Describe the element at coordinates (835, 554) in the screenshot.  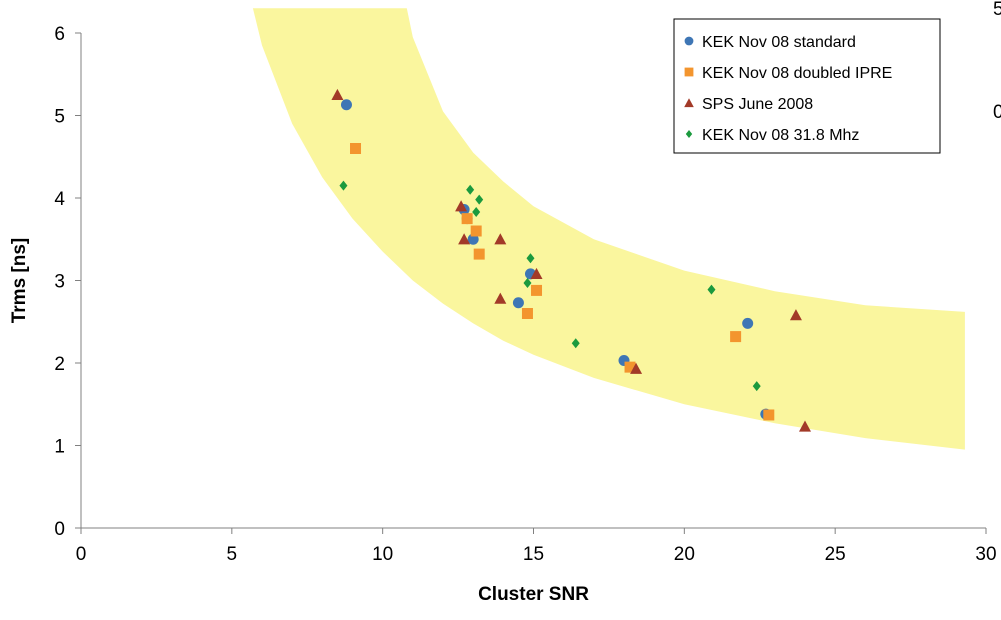
I see `x-tick-label: 25` at that location.